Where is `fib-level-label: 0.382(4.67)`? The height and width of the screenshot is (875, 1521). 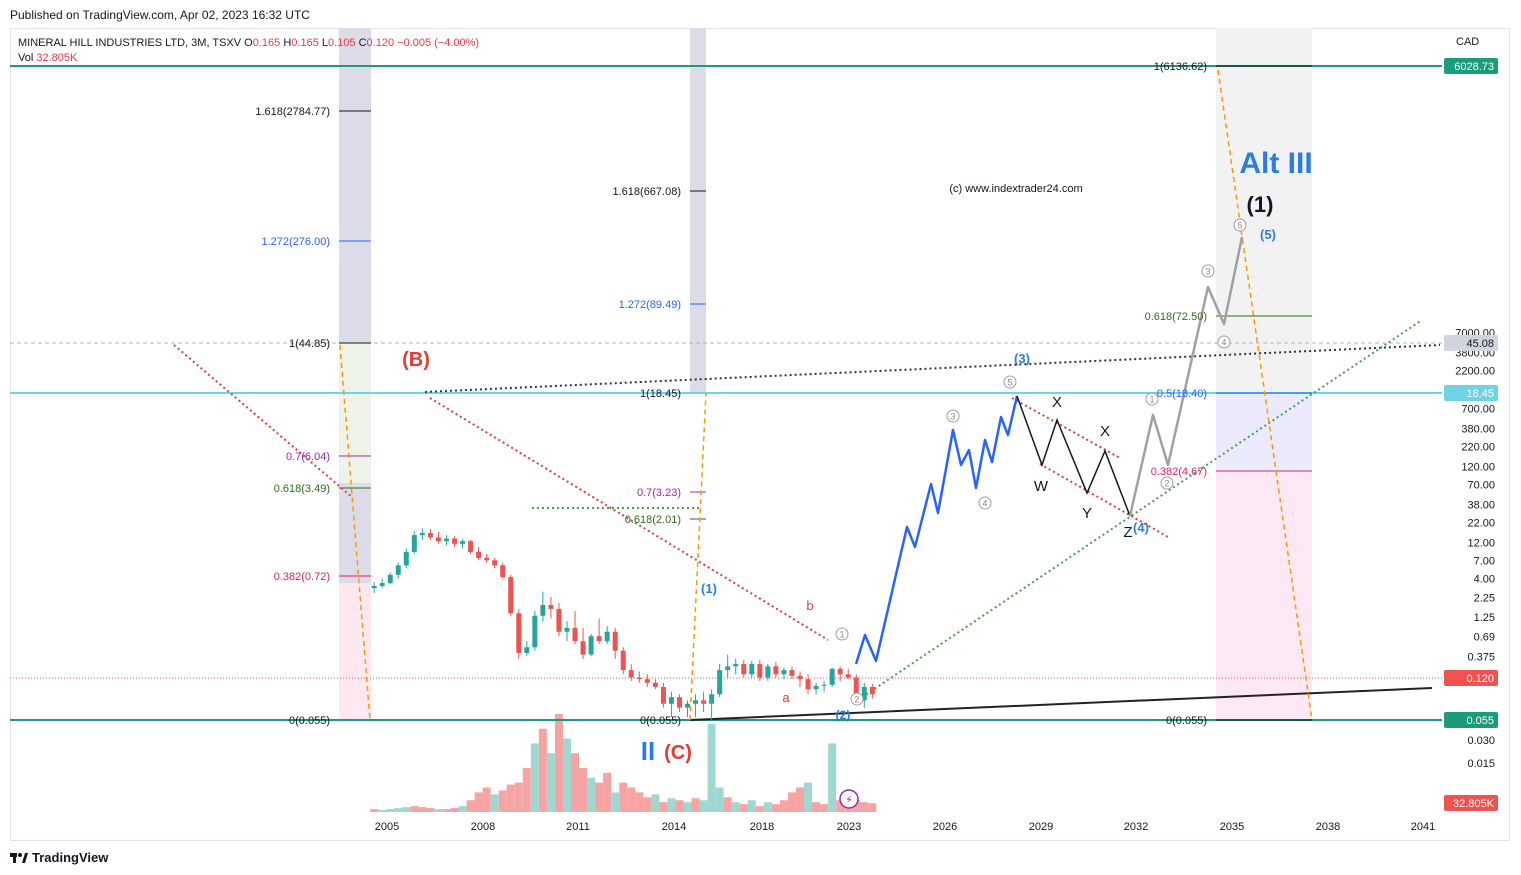 fib-level-label: 0.382(4.67) is located at coordinates (1179, 472).